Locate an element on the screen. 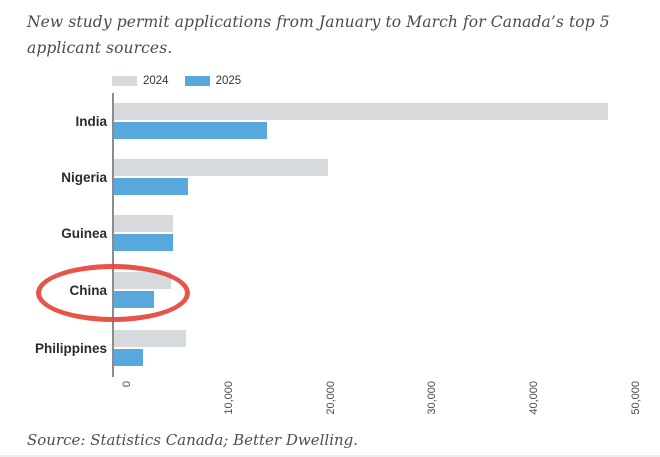 This screenshot has width=660, height=457. y-axis-line is located at coordinates (113, 235).